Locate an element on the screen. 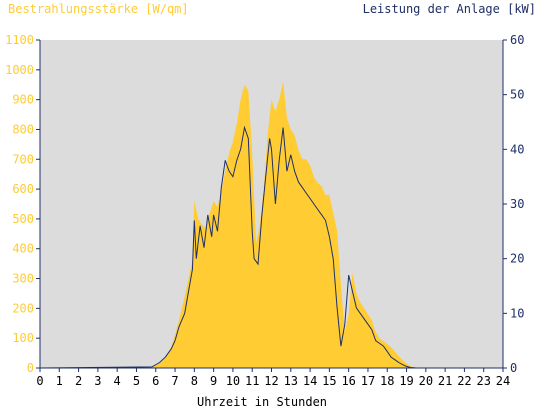 The width and height of the screenshot is (544, 408). x-tick-label: 19 is located at coordinates (406, 381).